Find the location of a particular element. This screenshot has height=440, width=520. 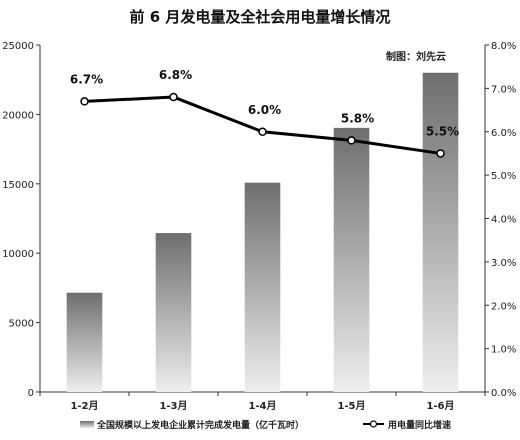

legend-line-label: 用电量同比增速 is located at coordinates (419, 425).